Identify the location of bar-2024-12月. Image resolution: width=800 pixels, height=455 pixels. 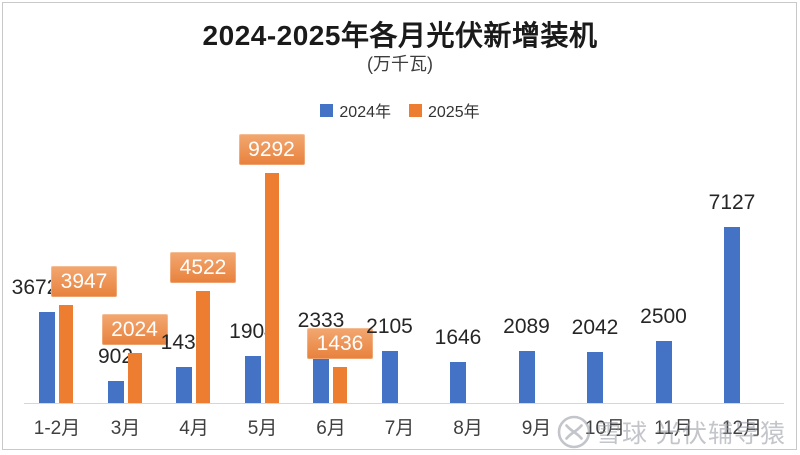
(732, 315).